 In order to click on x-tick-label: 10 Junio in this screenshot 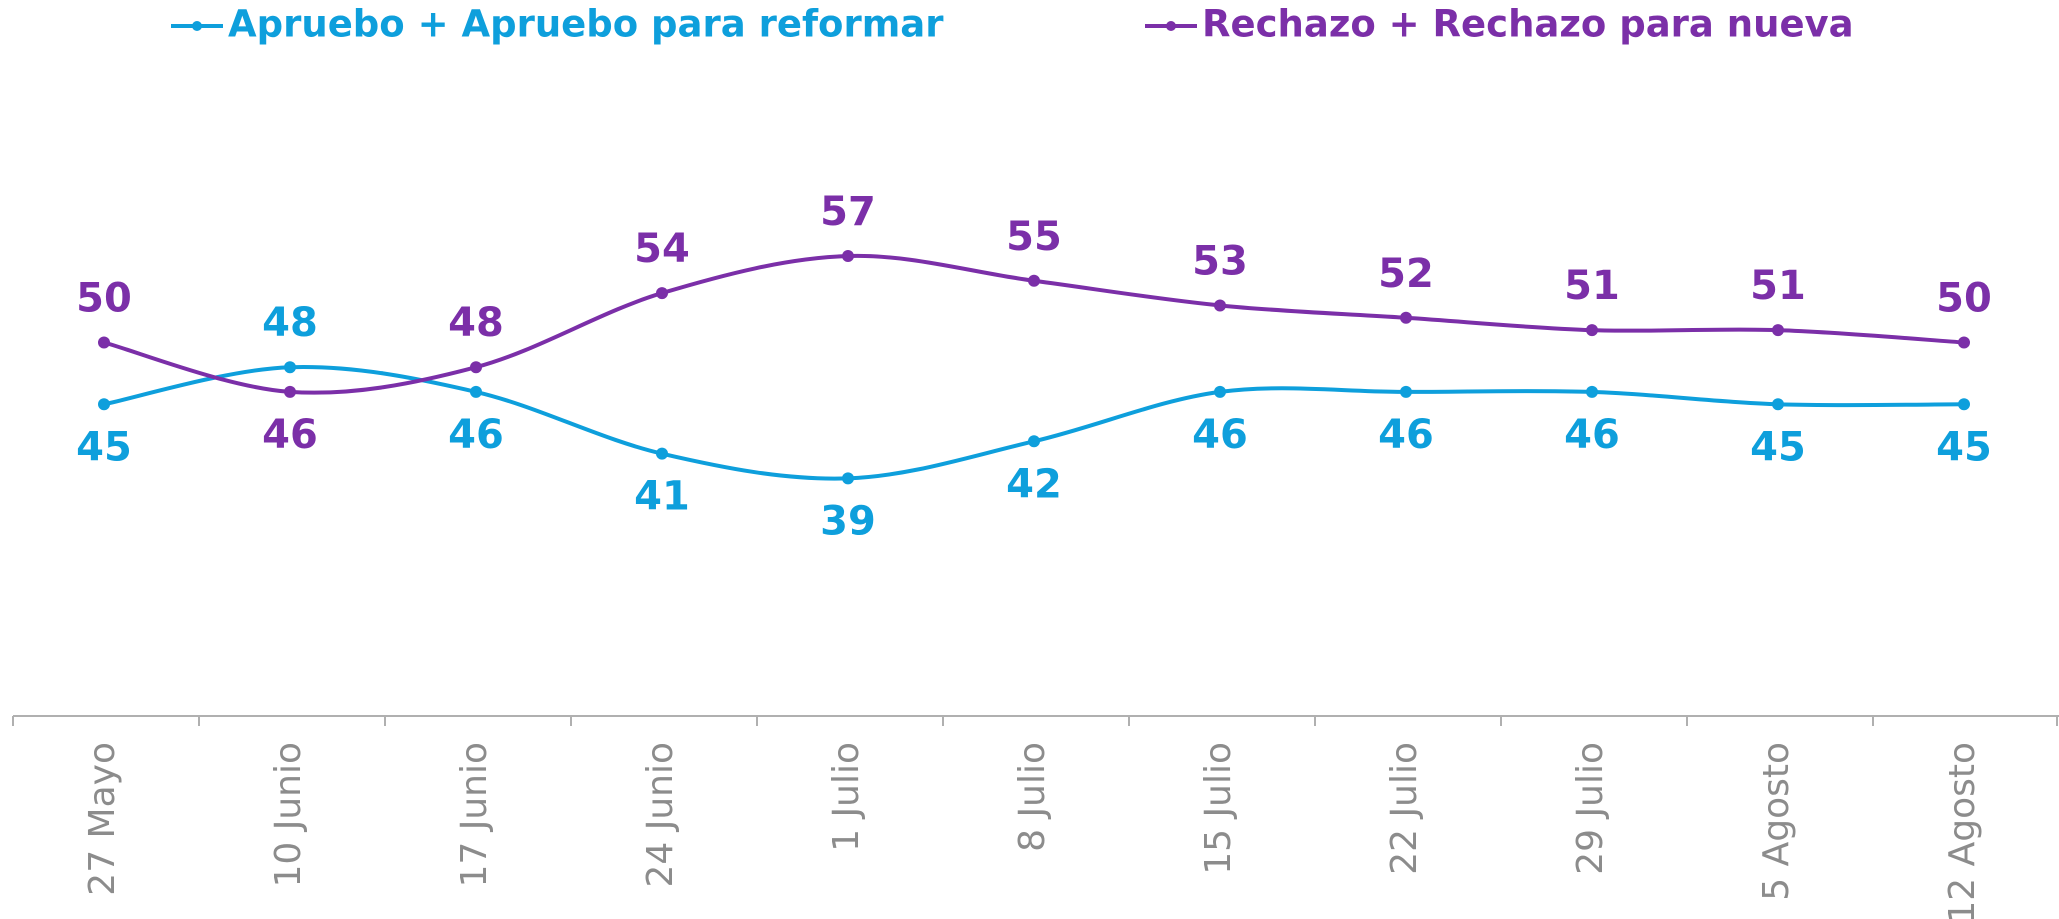, I will do `click(288, 815)`.